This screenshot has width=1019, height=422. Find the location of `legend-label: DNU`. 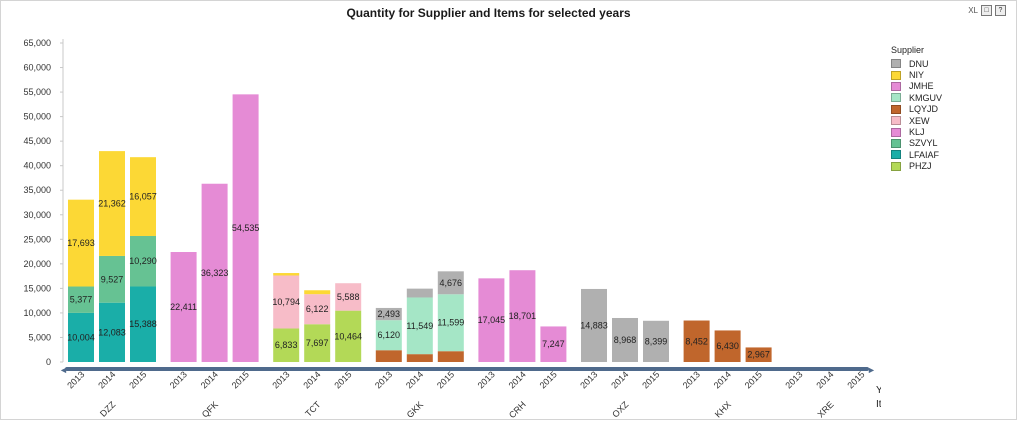

legend-label: DNU is located at coordinates (919, 63).